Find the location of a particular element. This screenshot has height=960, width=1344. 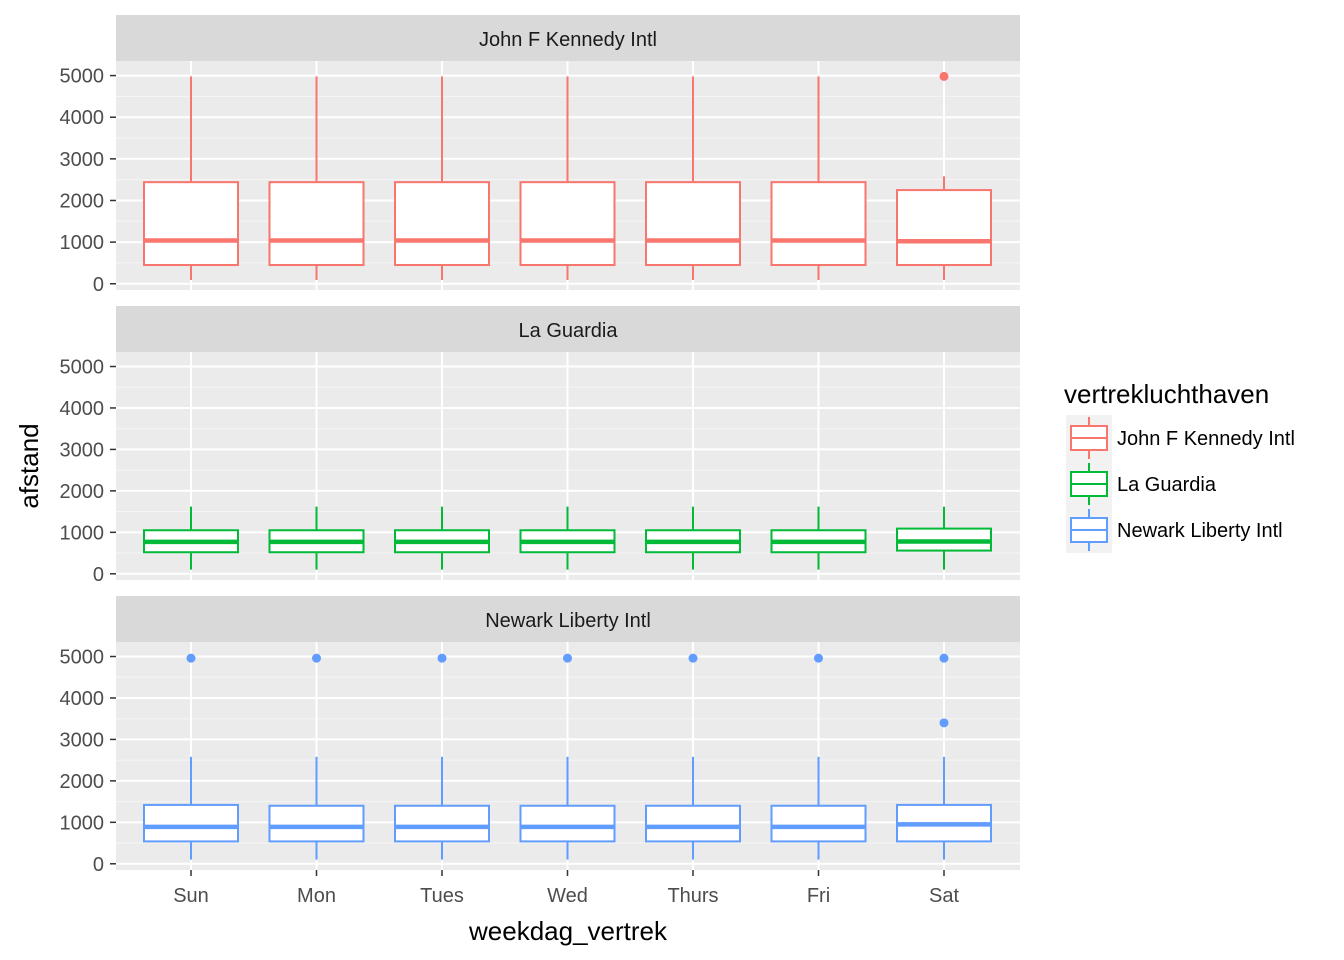

x-tick-label-wed: Wed is located at coordinates (567, 896).